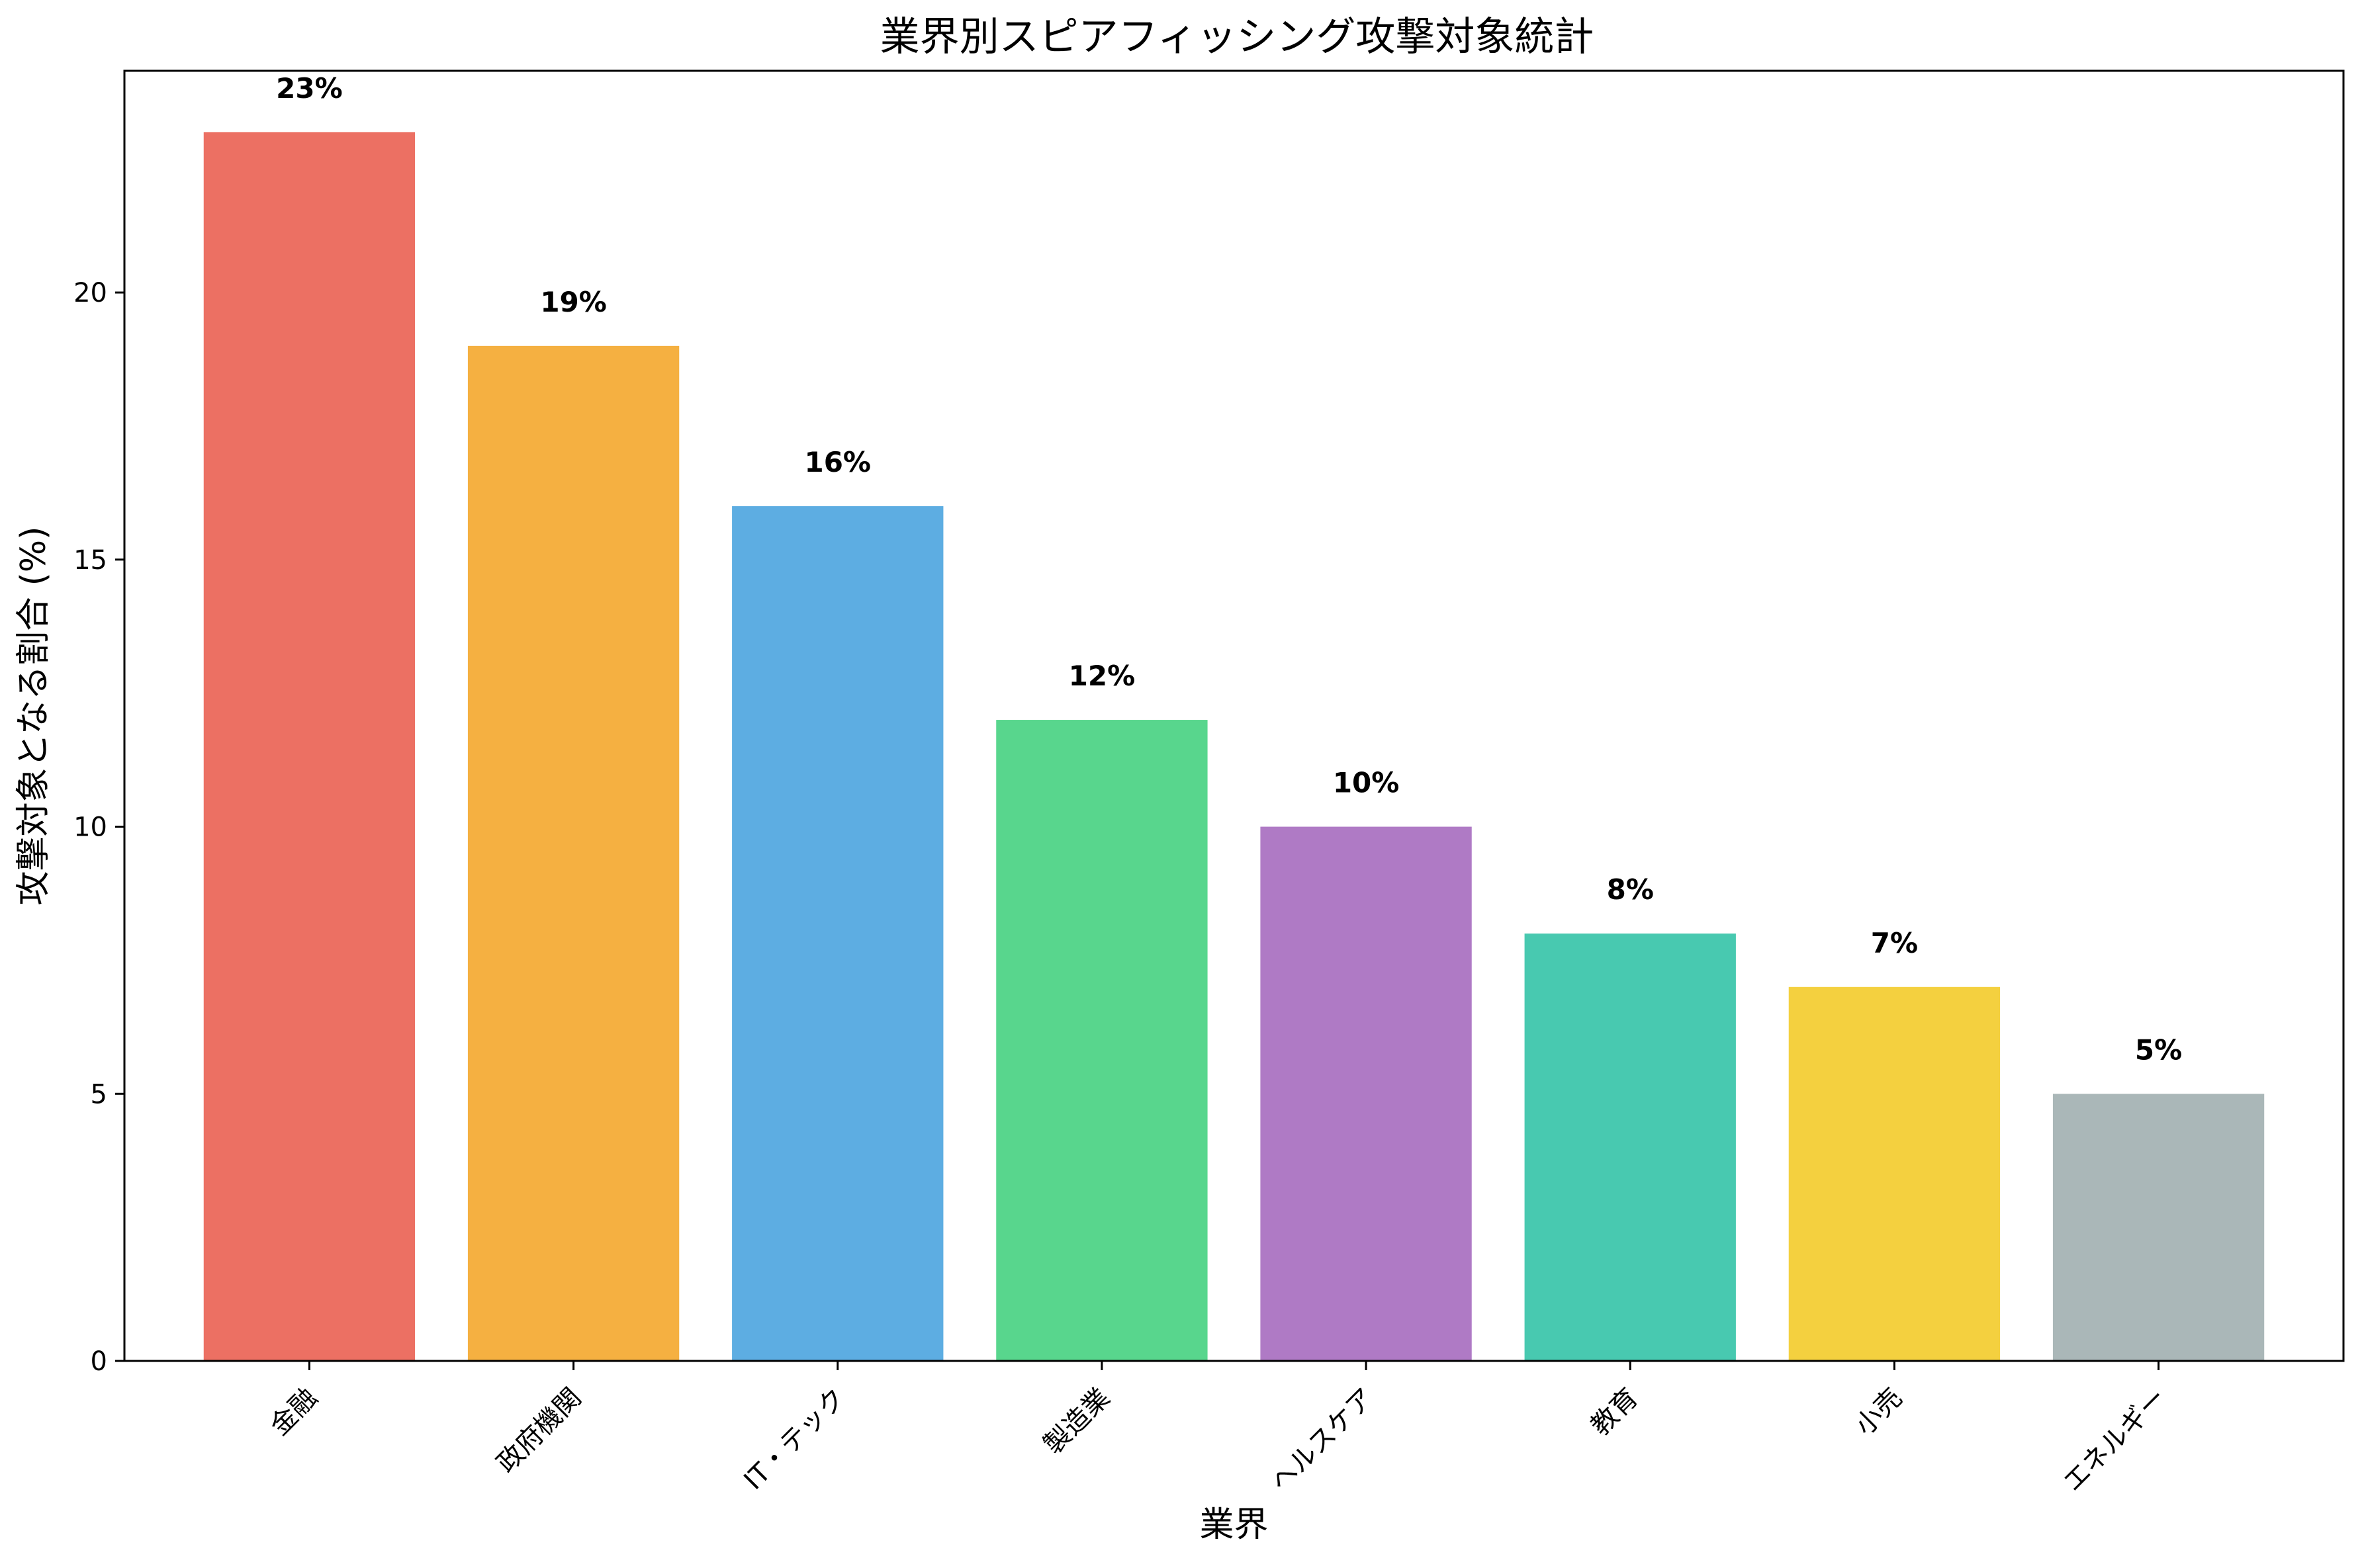 The width and height of the screenshot is (2362, 1568). I want to click on x-tick-label: 教育, so click(1615, 1413).